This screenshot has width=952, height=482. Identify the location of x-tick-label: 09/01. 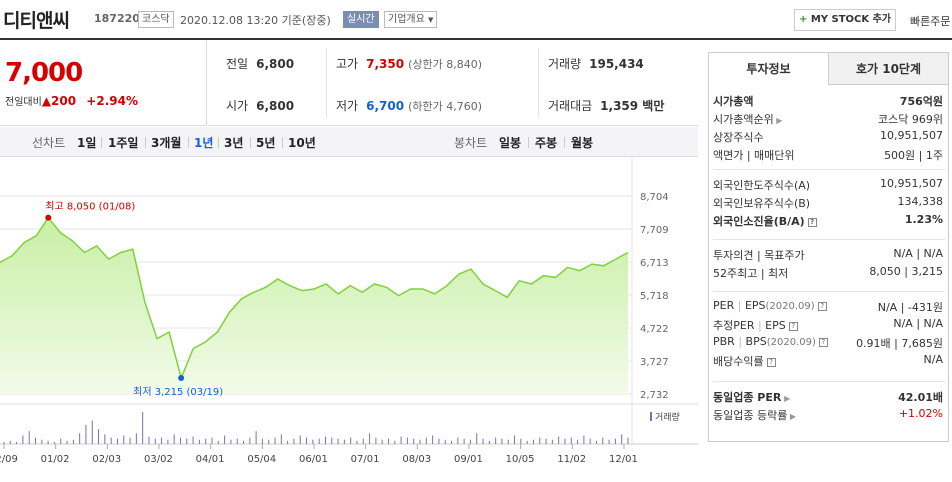
(468, 459).